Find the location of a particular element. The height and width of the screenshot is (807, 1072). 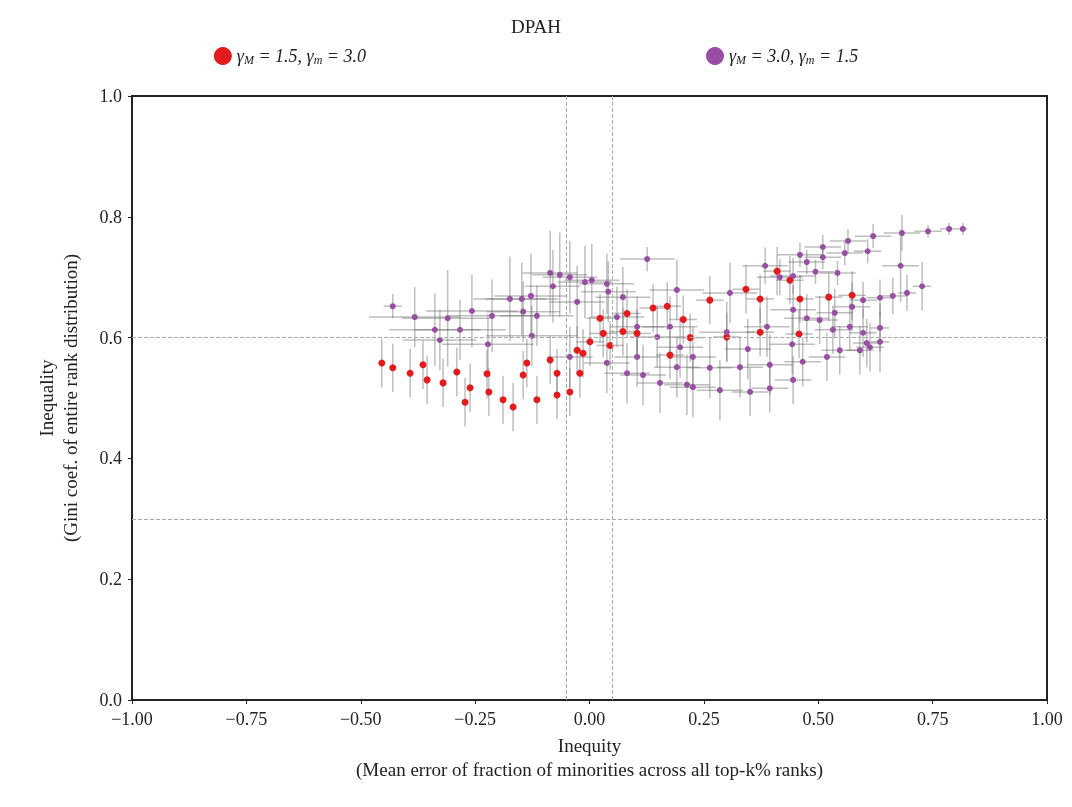

x-tick-label: −0.75 is located at coordinates (246, 719).